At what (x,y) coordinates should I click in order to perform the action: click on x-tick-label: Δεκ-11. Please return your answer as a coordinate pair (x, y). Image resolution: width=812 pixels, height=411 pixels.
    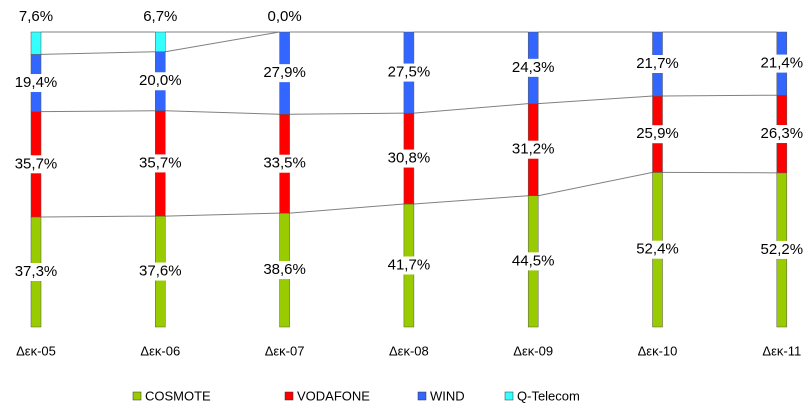
    Looking at the image, I should click on (781, 350).